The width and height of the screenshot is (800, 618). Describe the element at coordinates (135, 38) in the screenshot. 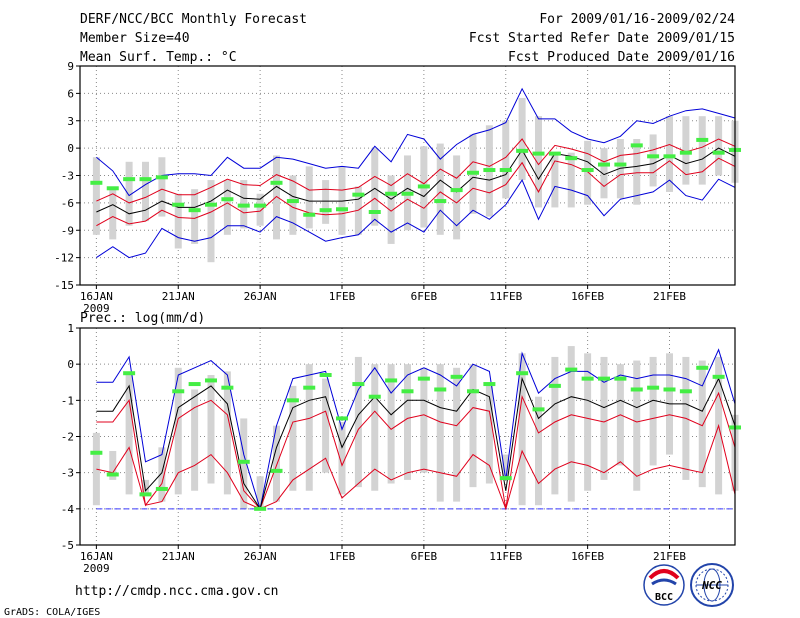

I see `member-size-label: Member Size=40` at that location.